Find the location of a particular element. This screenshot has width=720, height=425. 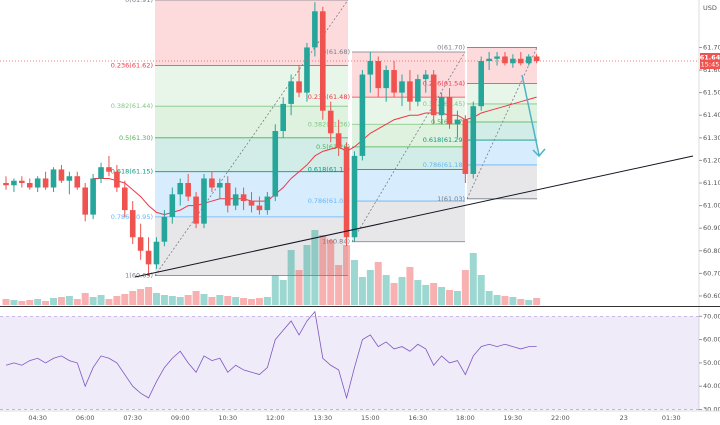

fib-label: 1(61.03) is located at coordinates (451, 199).